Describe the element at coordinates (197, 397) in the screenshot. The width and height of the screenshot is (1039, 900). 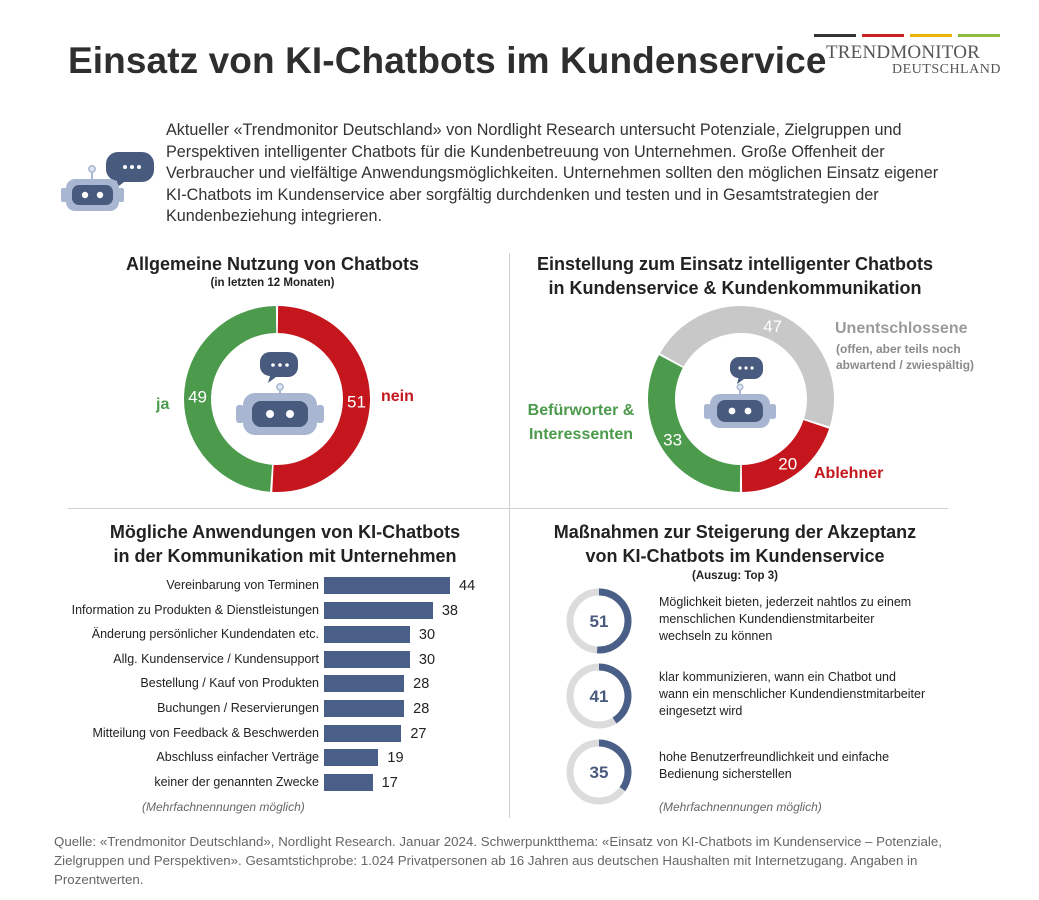
I see `ja-value-label: 49` at that location.